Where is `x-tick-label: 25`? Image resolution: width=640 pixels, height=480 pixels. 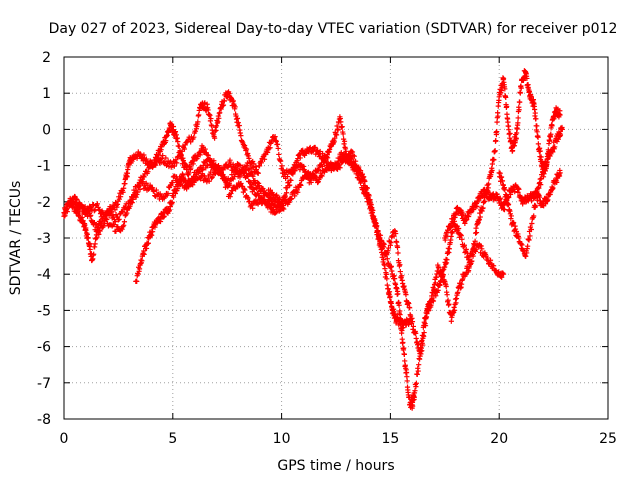
x-tick-label: 25 is located at coordinates (608, 439).